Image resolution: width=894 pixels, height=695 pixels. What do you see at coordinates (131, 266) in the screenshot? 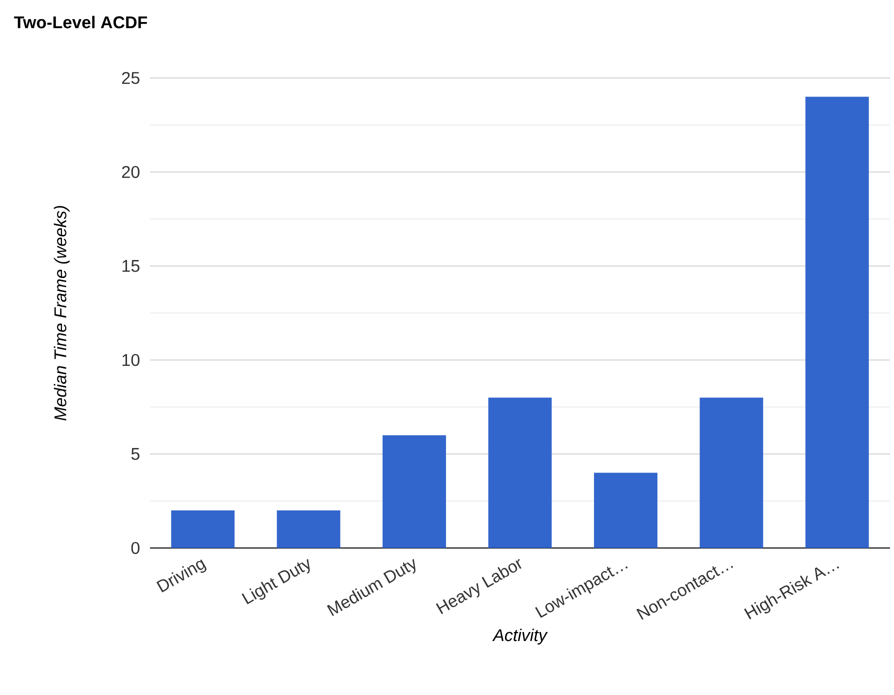
I see `y-tick-label: 15` at bounding box center [131, 266].